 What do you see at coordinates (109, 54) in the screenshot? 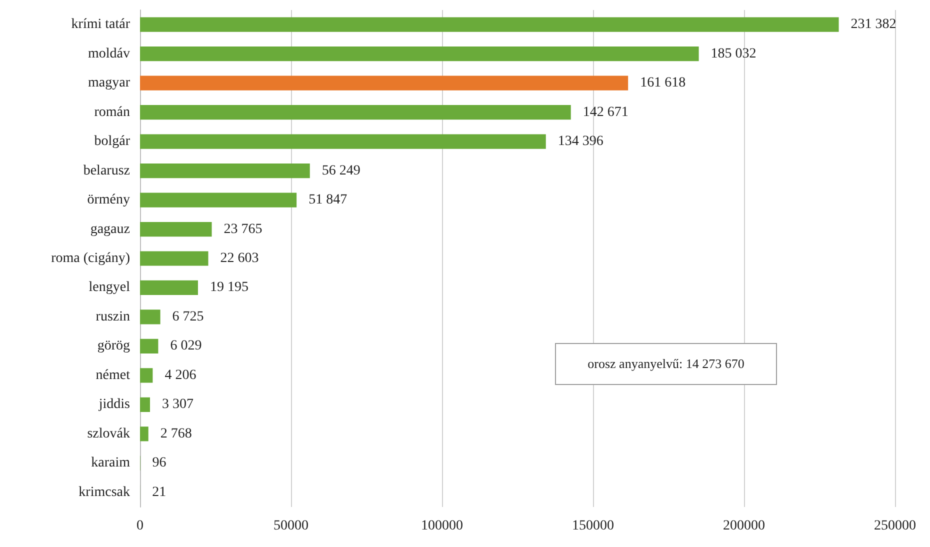
I see `y-tick-label: moldáv` at bounding box center [109, 54].